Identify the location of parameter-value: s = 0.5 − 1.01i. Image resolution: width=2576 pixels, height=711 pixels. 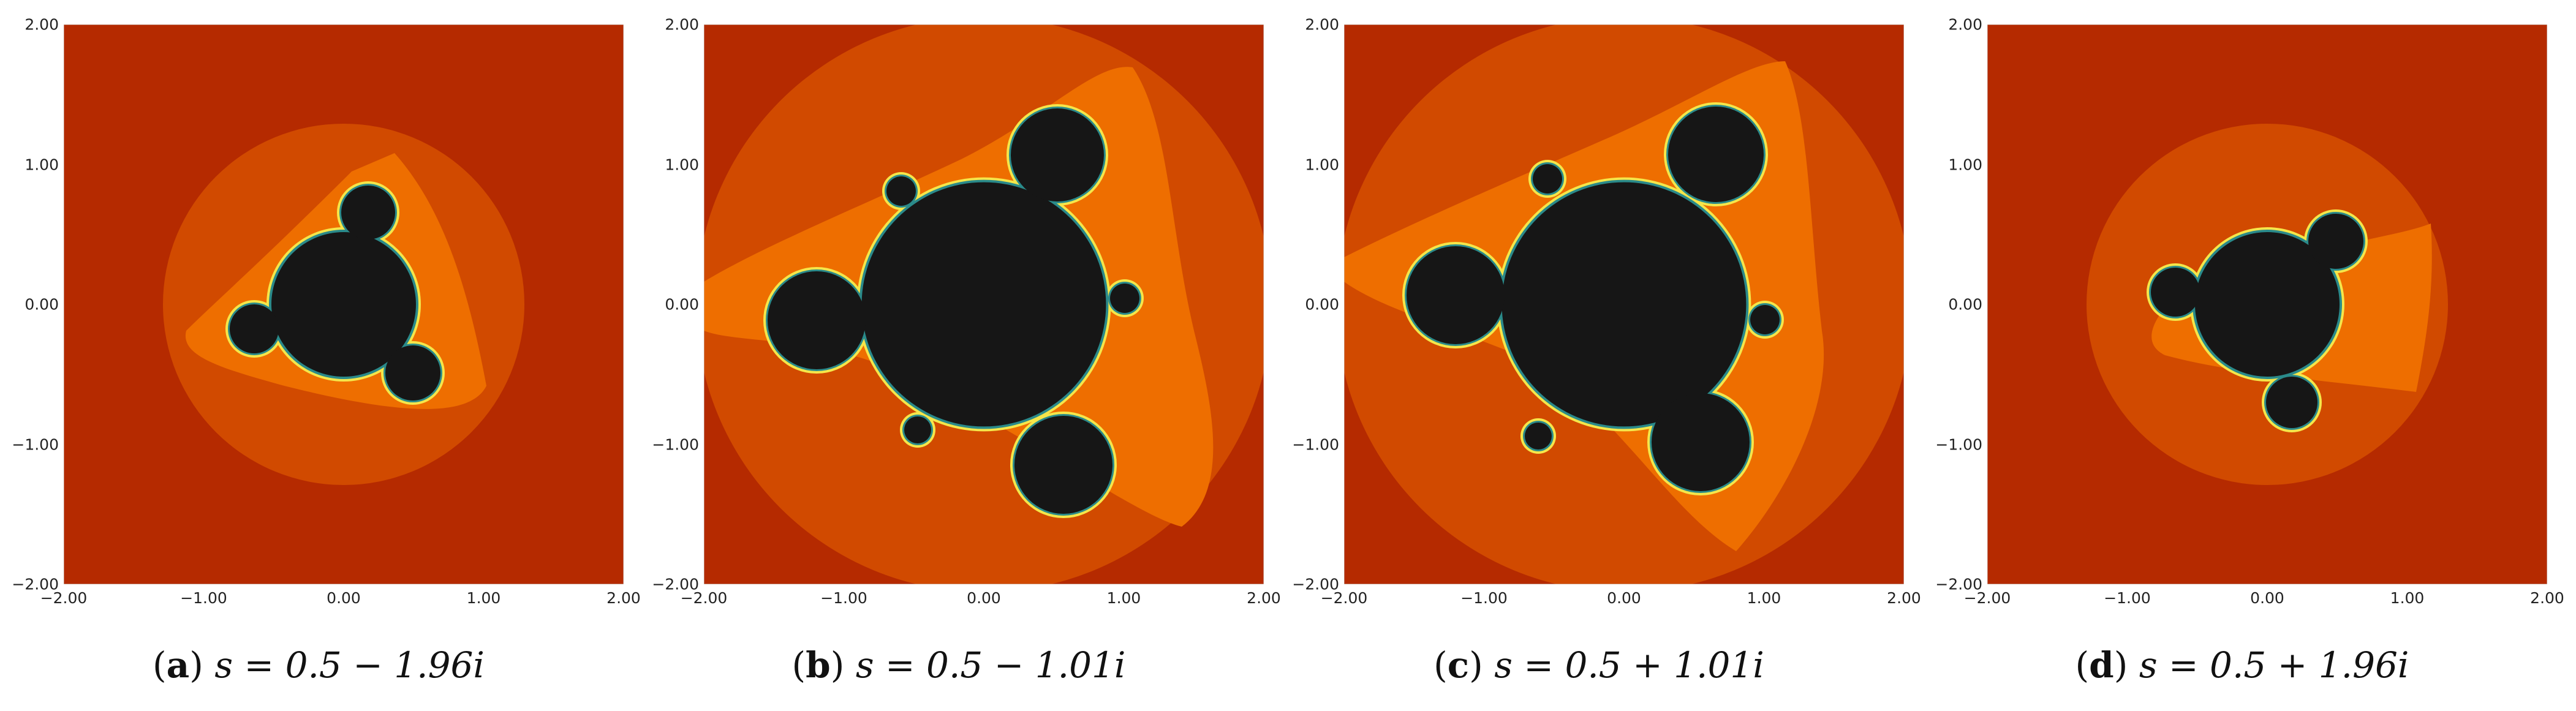
(990, 665).